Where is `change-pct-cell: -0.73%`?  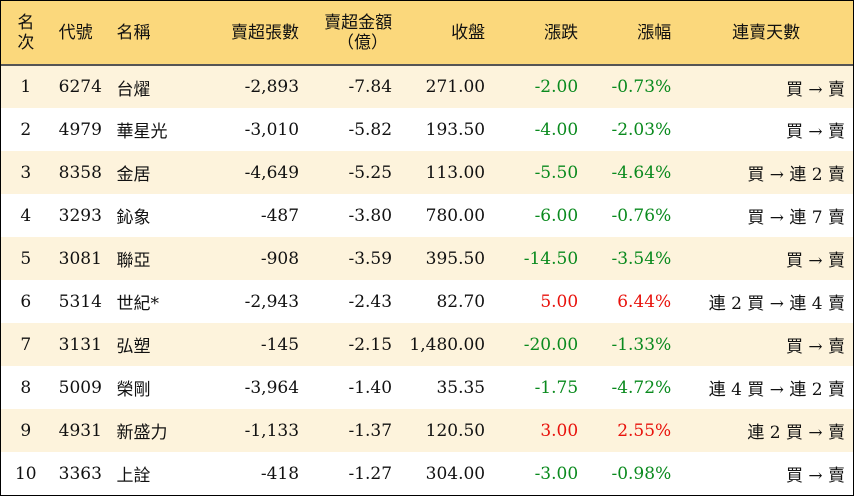
change-pct-cell: -0.73% is located at coordinates (641, 87).